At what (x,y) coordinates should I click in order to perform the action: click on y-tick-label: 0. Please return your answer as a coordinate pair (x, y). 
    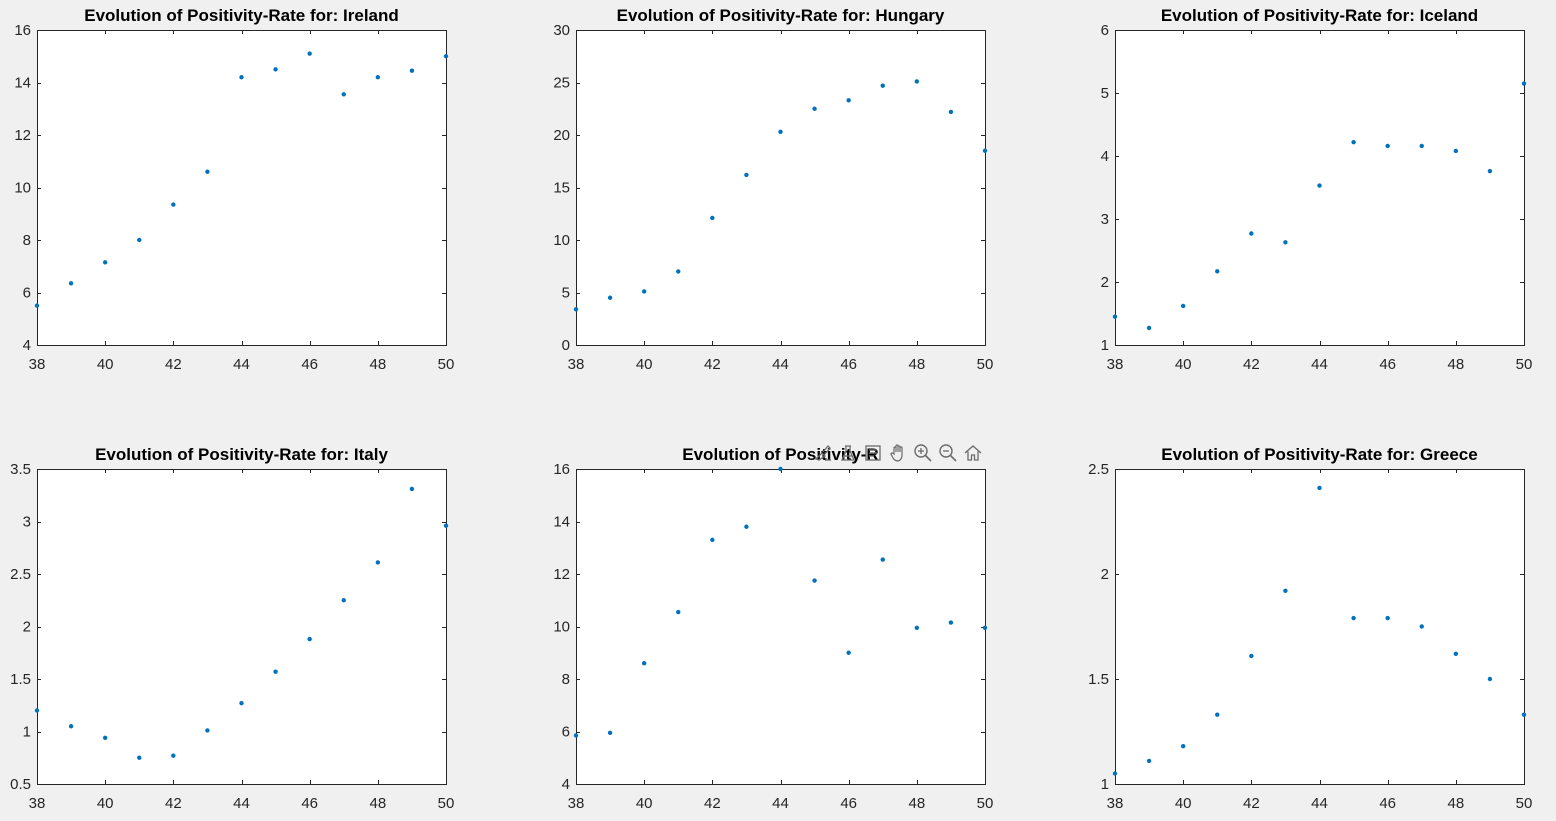
    Looking at the image, I should click on (566, 345).